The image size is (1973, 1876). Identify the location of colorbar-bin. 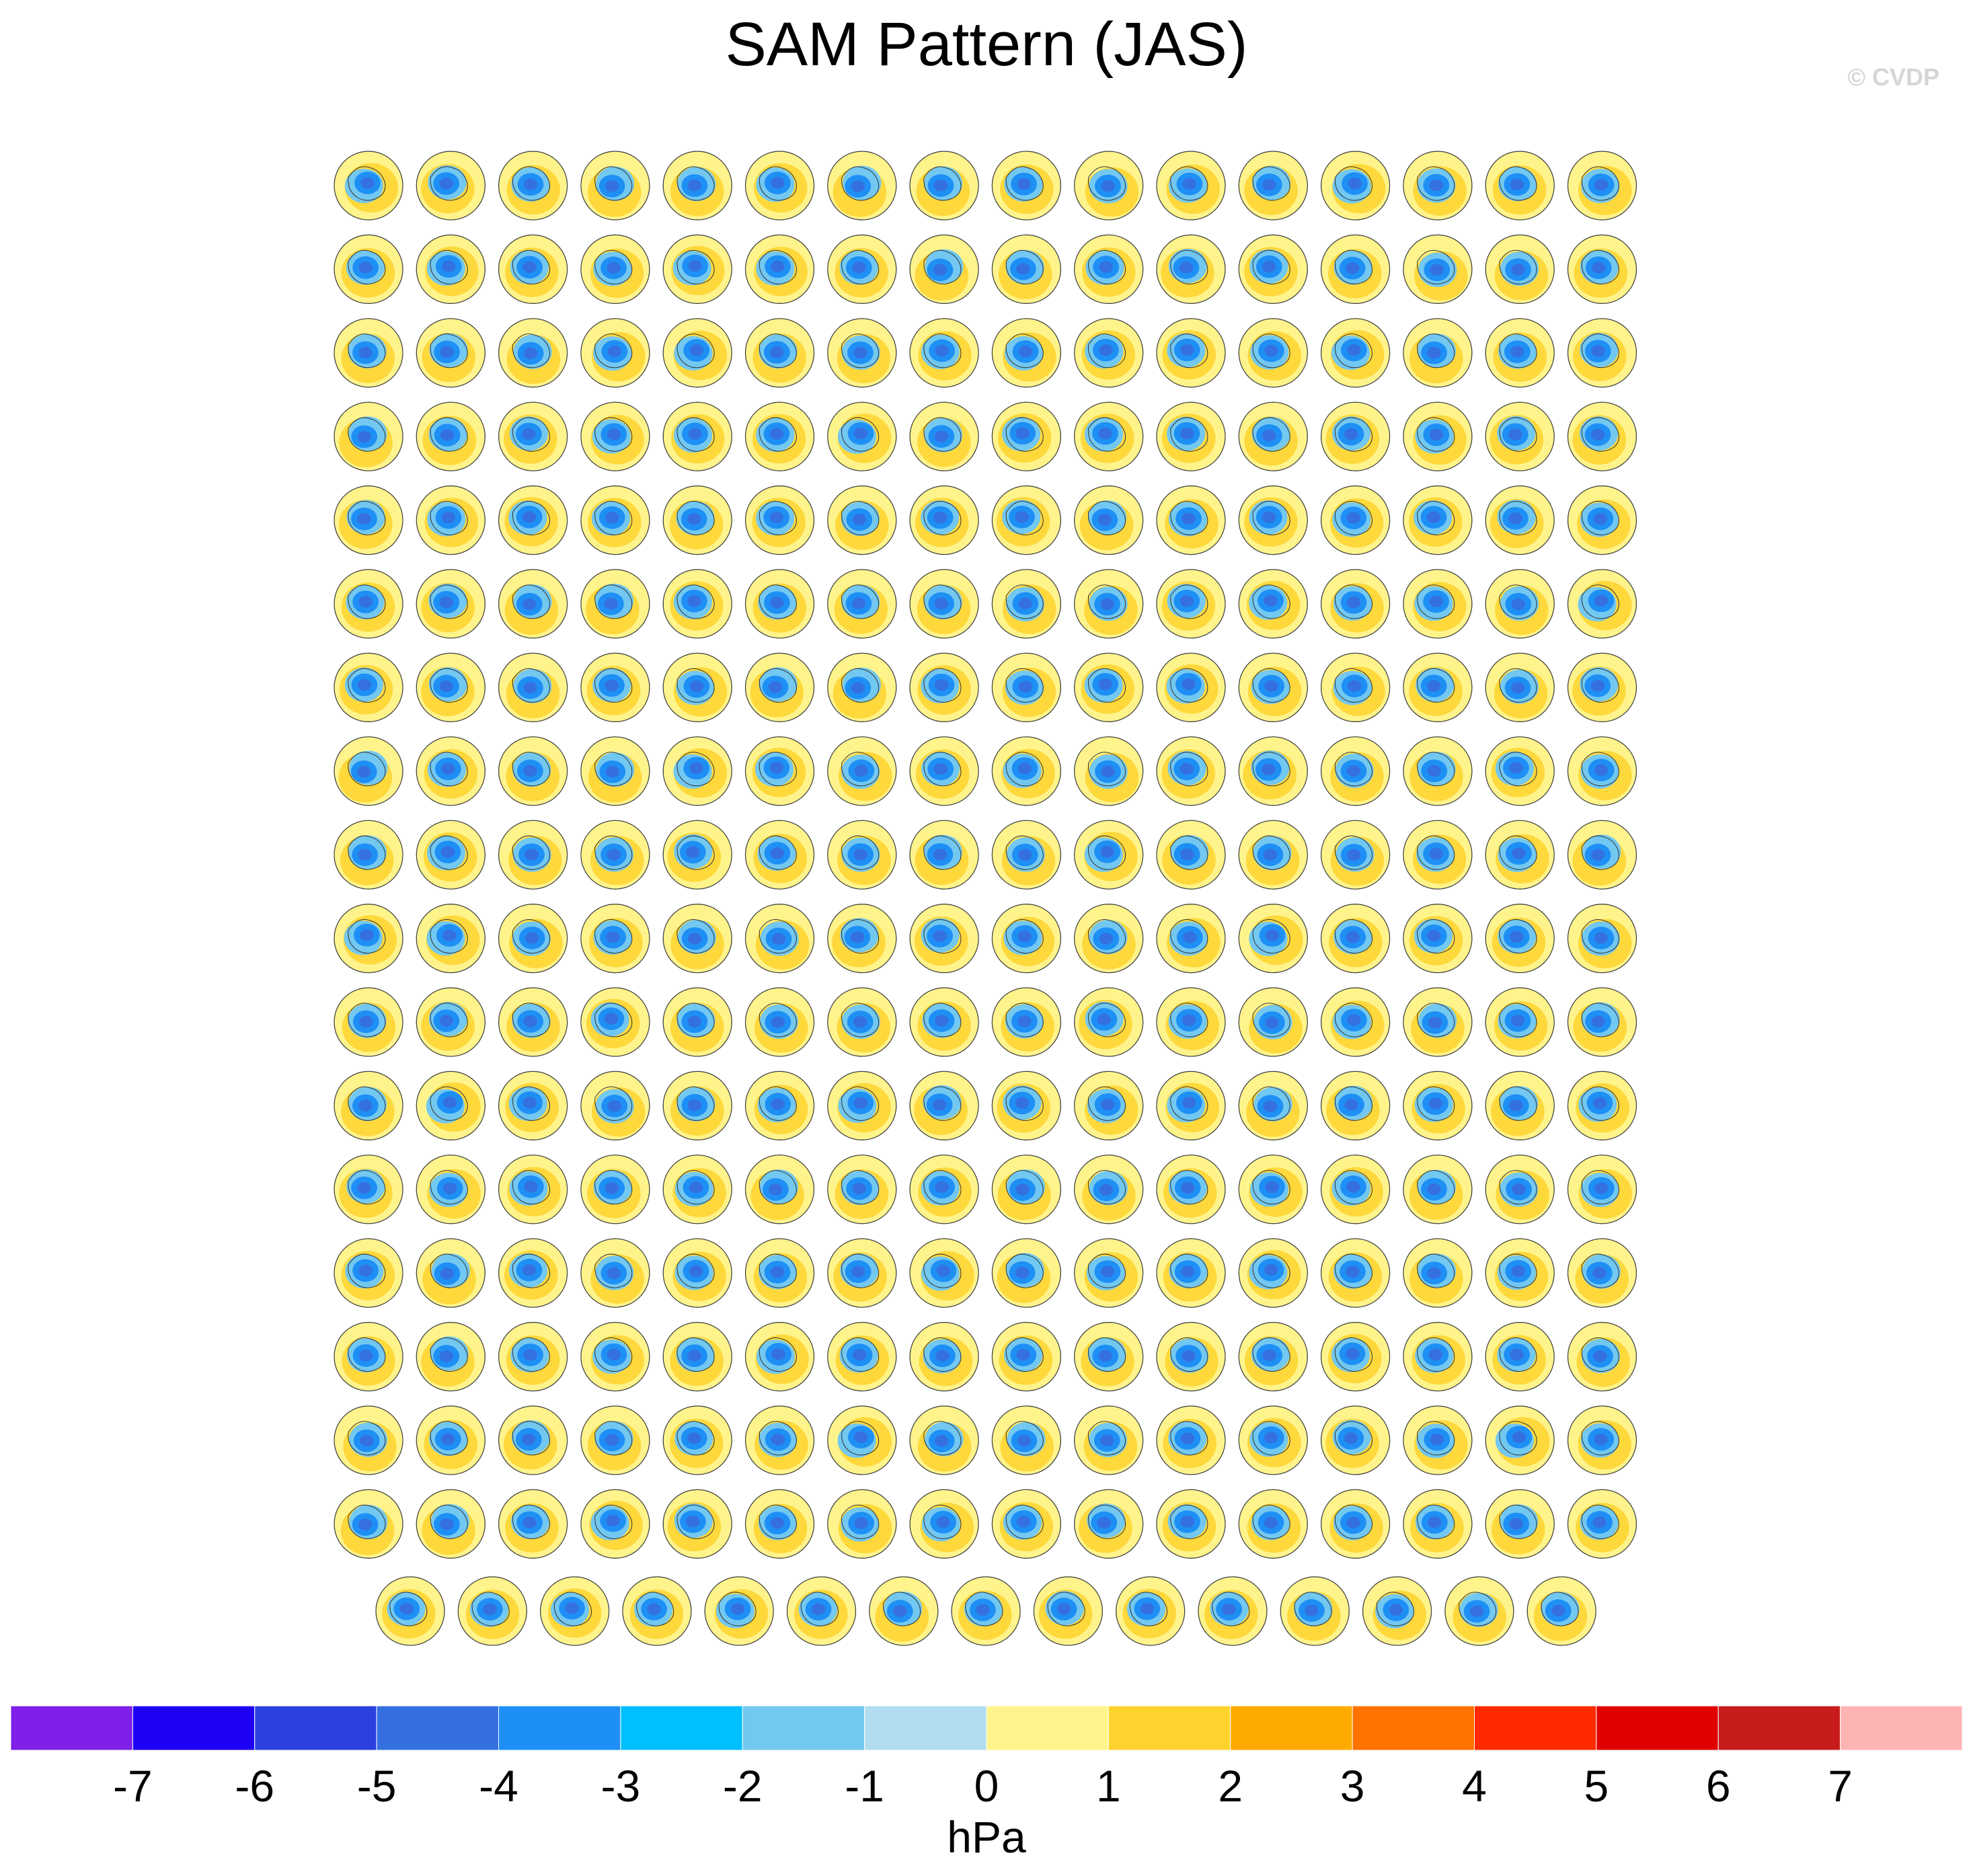
(1413, 1728).